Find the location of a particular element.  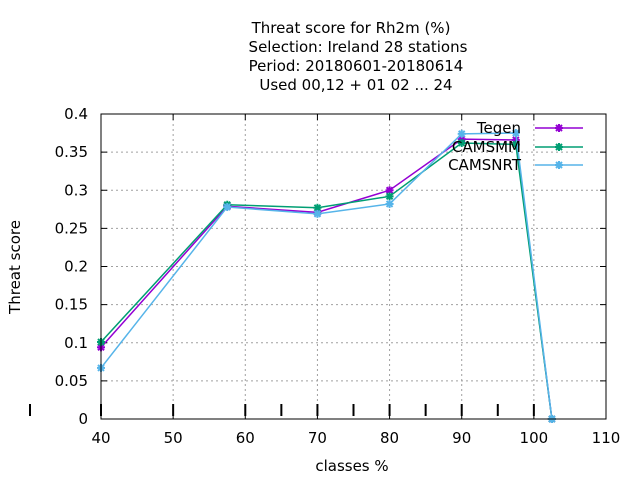

y-tick-label: 0.3 is located at coordinates (76, 190).